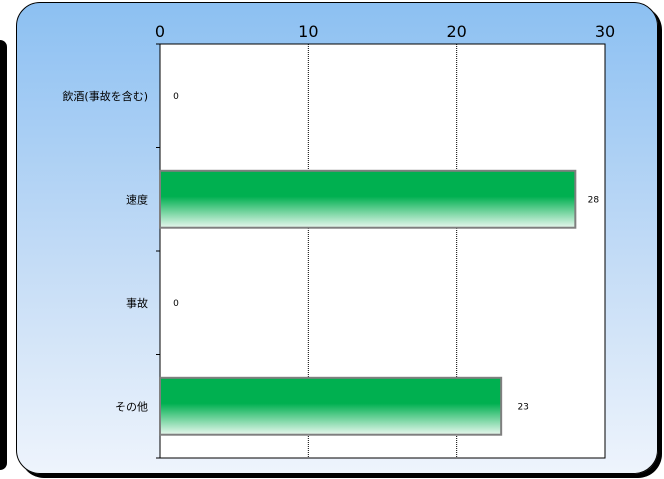 This screenshot has height=479, width=664. I want to click on category-label: その他, so click(131, 406).